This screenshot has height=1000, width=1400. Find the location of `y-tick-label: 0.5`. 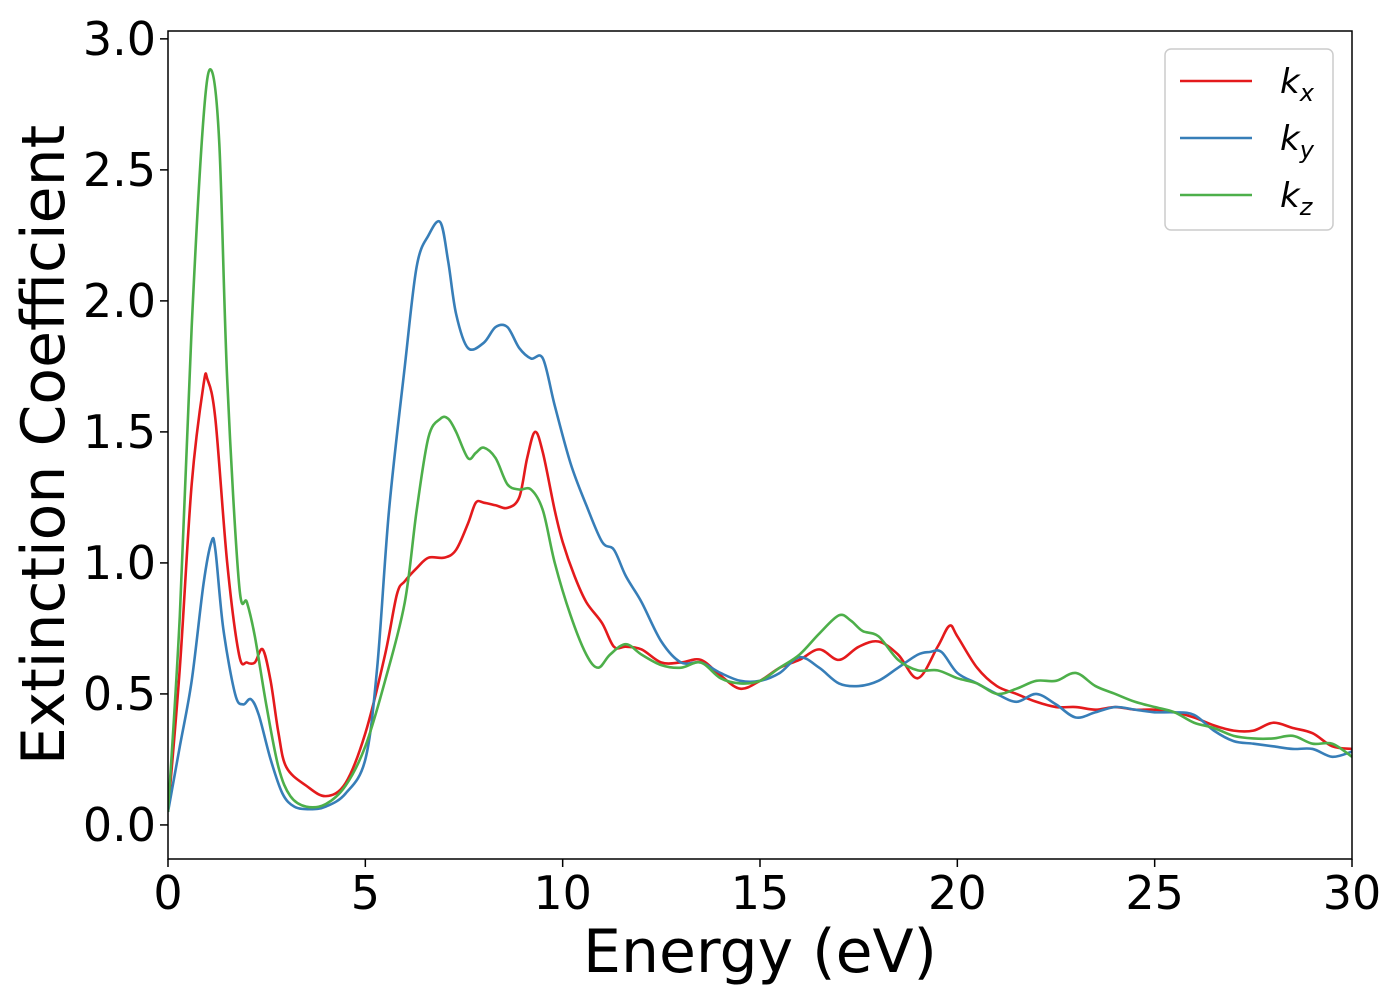

y-tick-label: 0.5 is located at coordinates (119, 694).